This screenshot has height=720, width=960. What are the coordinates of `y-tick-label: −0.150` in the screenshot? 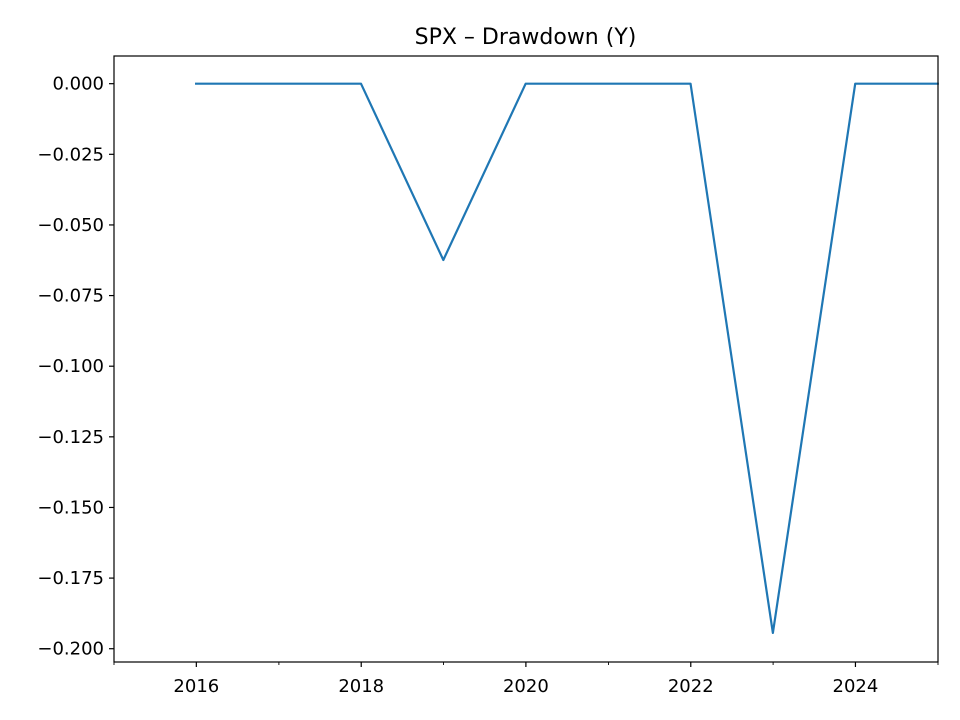 It's located at (70, 507).